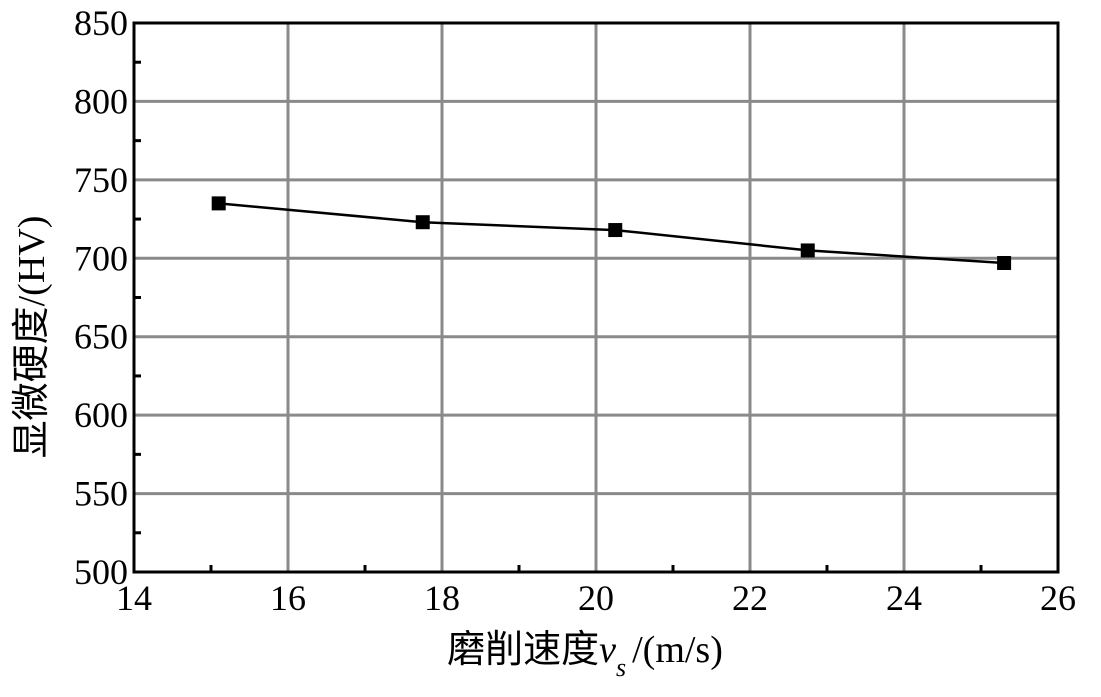 This screenshot has width=1101, height=697. What do you see at coordinates (1058, 598) in the screenshot?
I see `x-tick-label: 26` at bounding box center [1058, 598].